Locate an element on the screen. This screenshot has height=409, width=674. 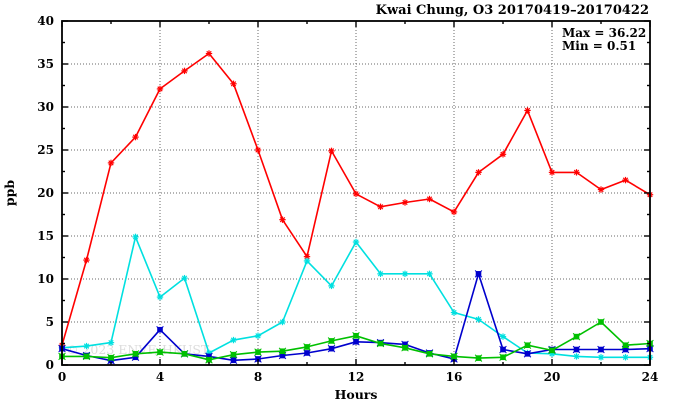
y-tick-label: 5 is located at coordinates (50, 322).